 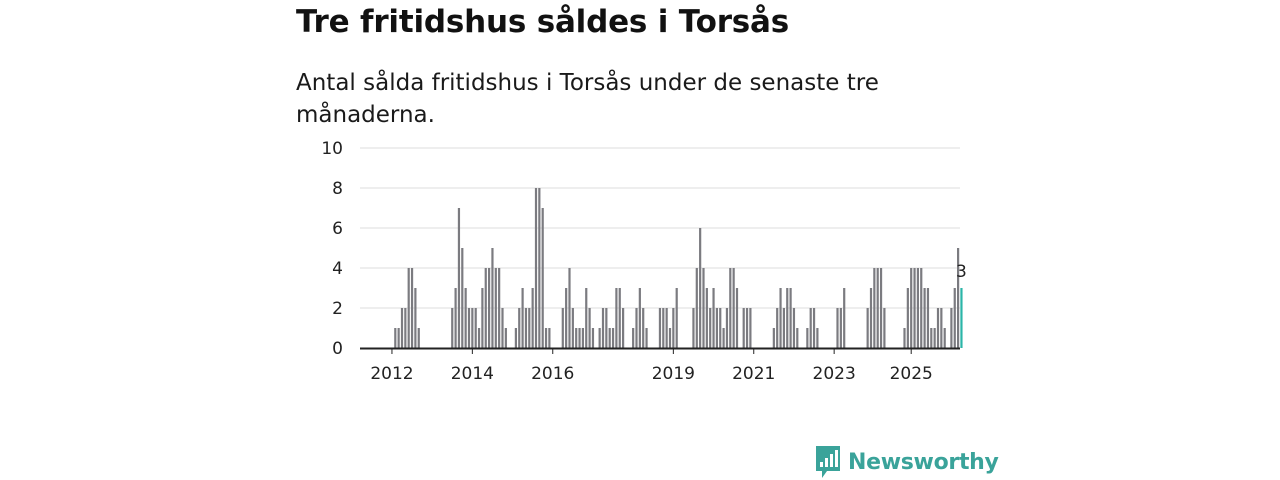 I want to click on latest-value-label: 3, so click(x=961, y=272).